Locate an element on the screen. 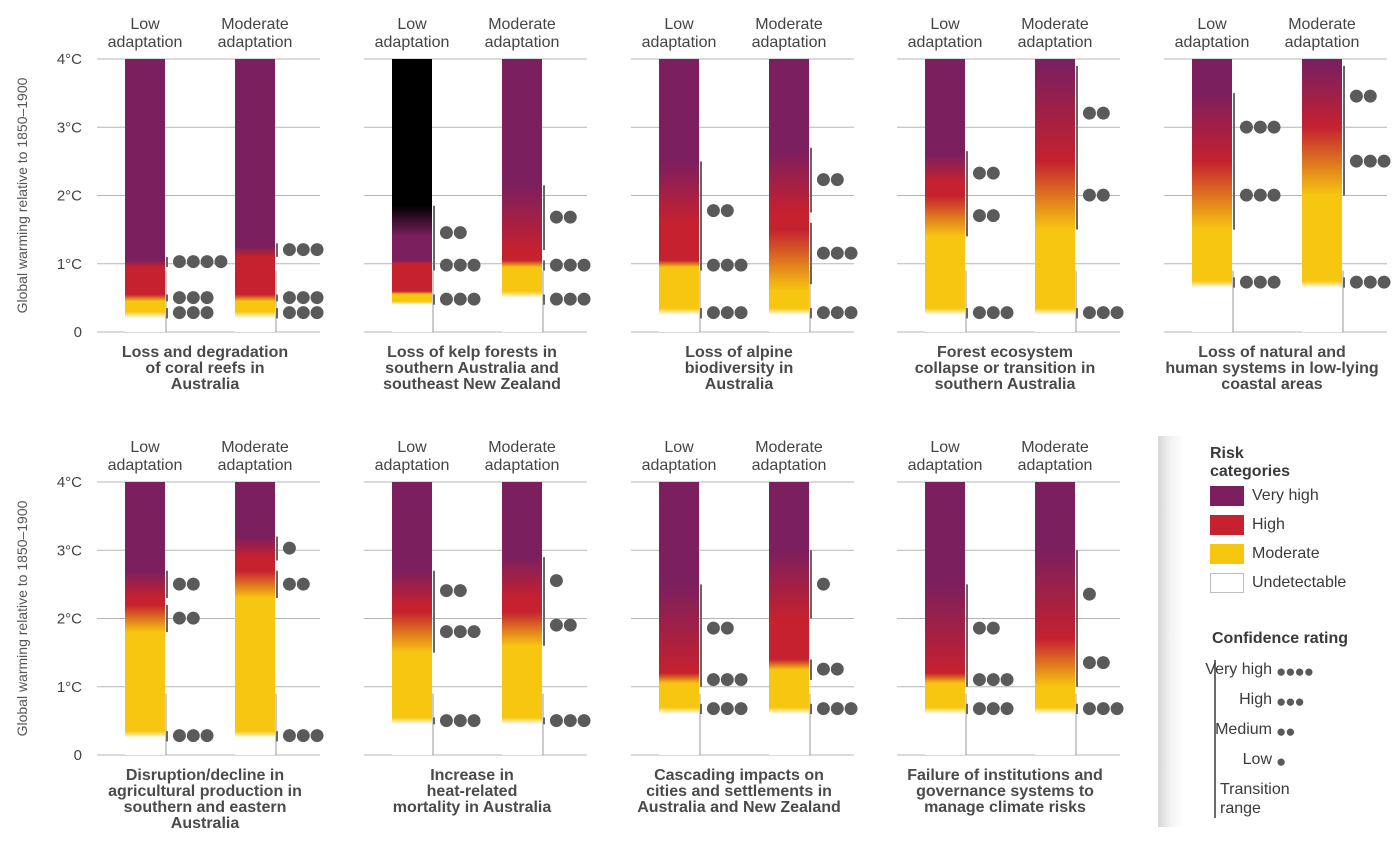  panel-title: Loss of alpine is located at coordinates (739, 352).